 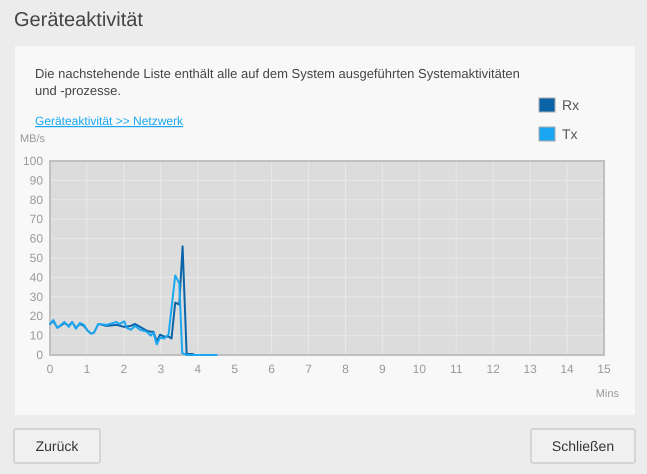 What do you see at coordinates (571, 105) in the screenshot?
I see `legend-label: Rx` at bounding box center [571, 105].